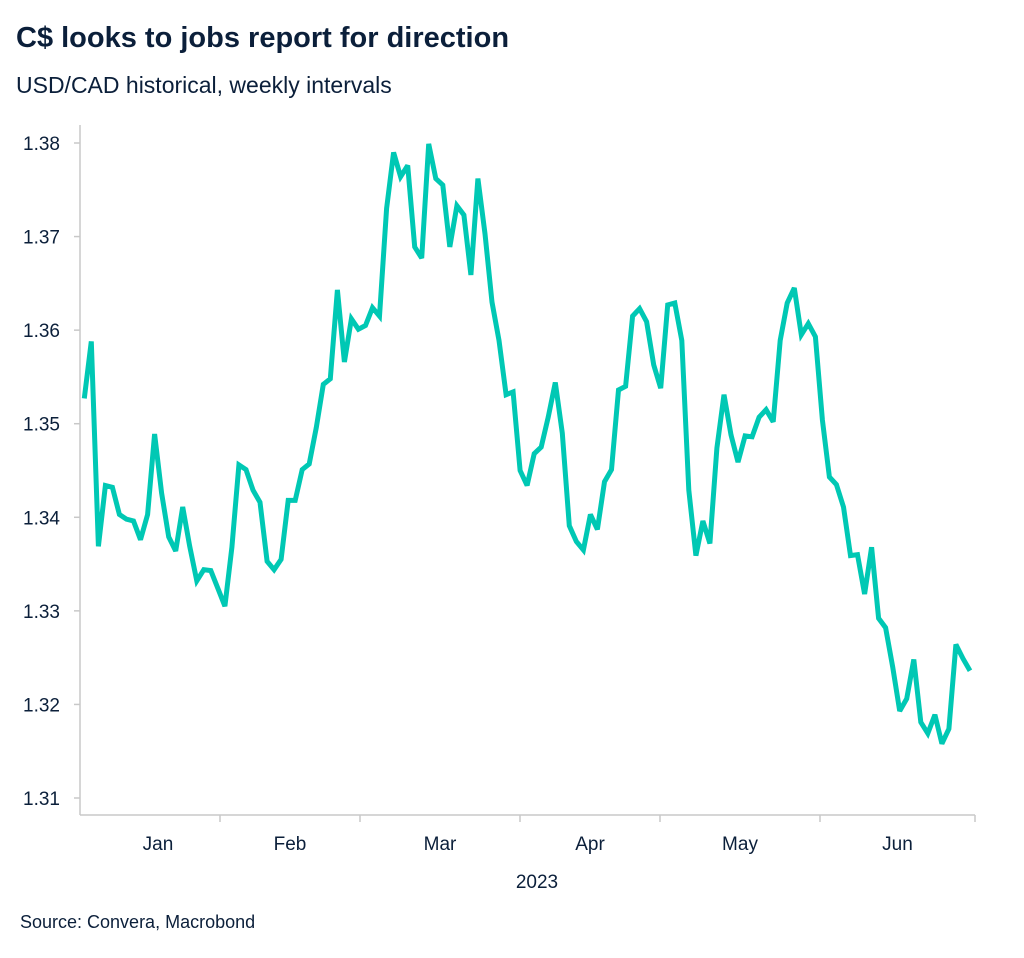 This screenshot has width=1024, height=958. Describe the element at coordinates (41, 331) in the screenshot. I see `y-tick-label: 1.36` at that location.